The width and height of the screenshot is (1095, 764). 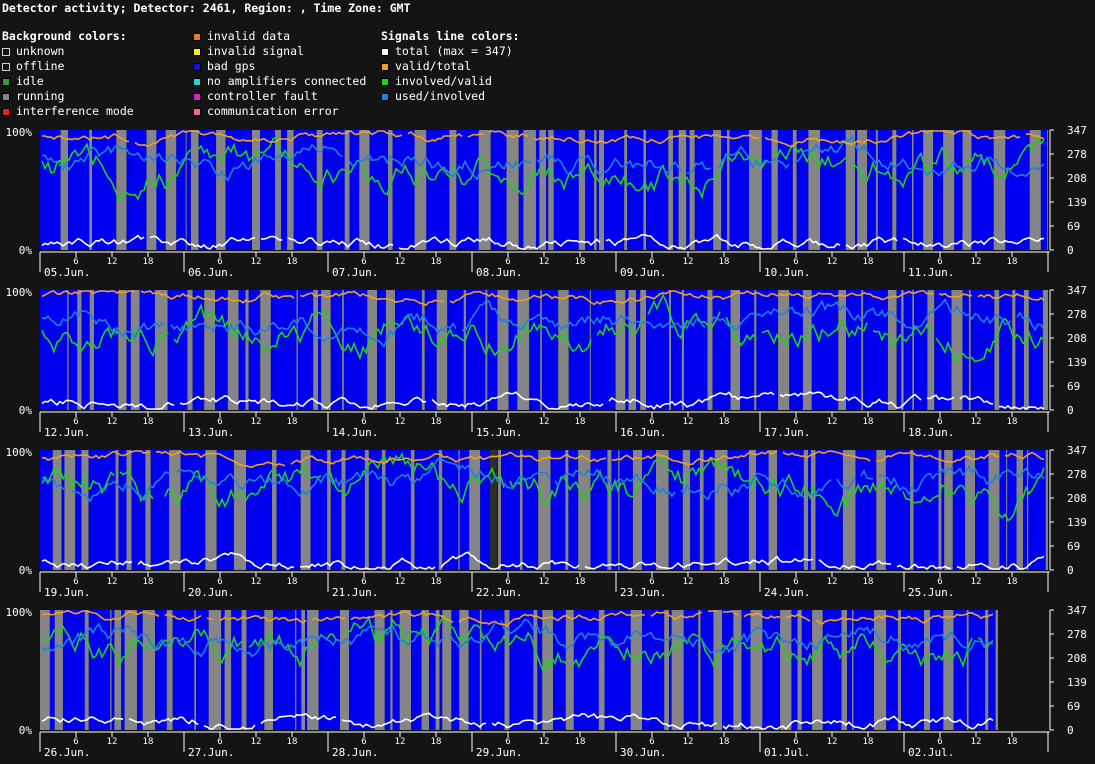 I want to click on legend-item-involved: involved/valid, so click(x=450, y=81).